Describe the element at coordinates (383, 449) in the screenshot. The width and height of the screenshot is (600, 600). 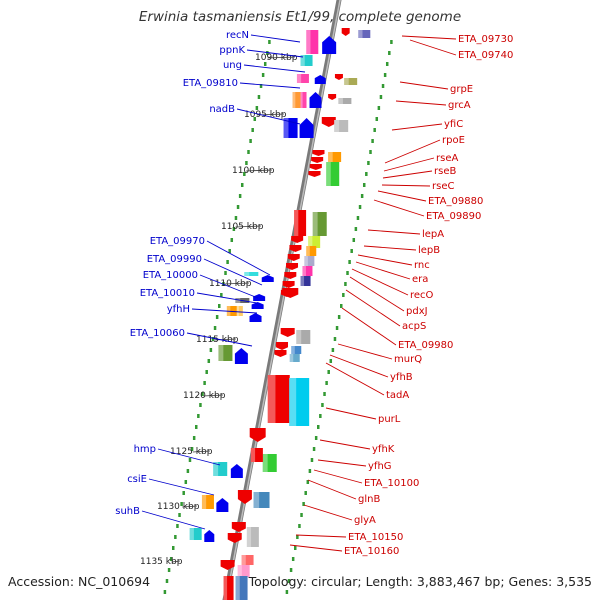
I see `right-gene-label: yfhK` at that location.